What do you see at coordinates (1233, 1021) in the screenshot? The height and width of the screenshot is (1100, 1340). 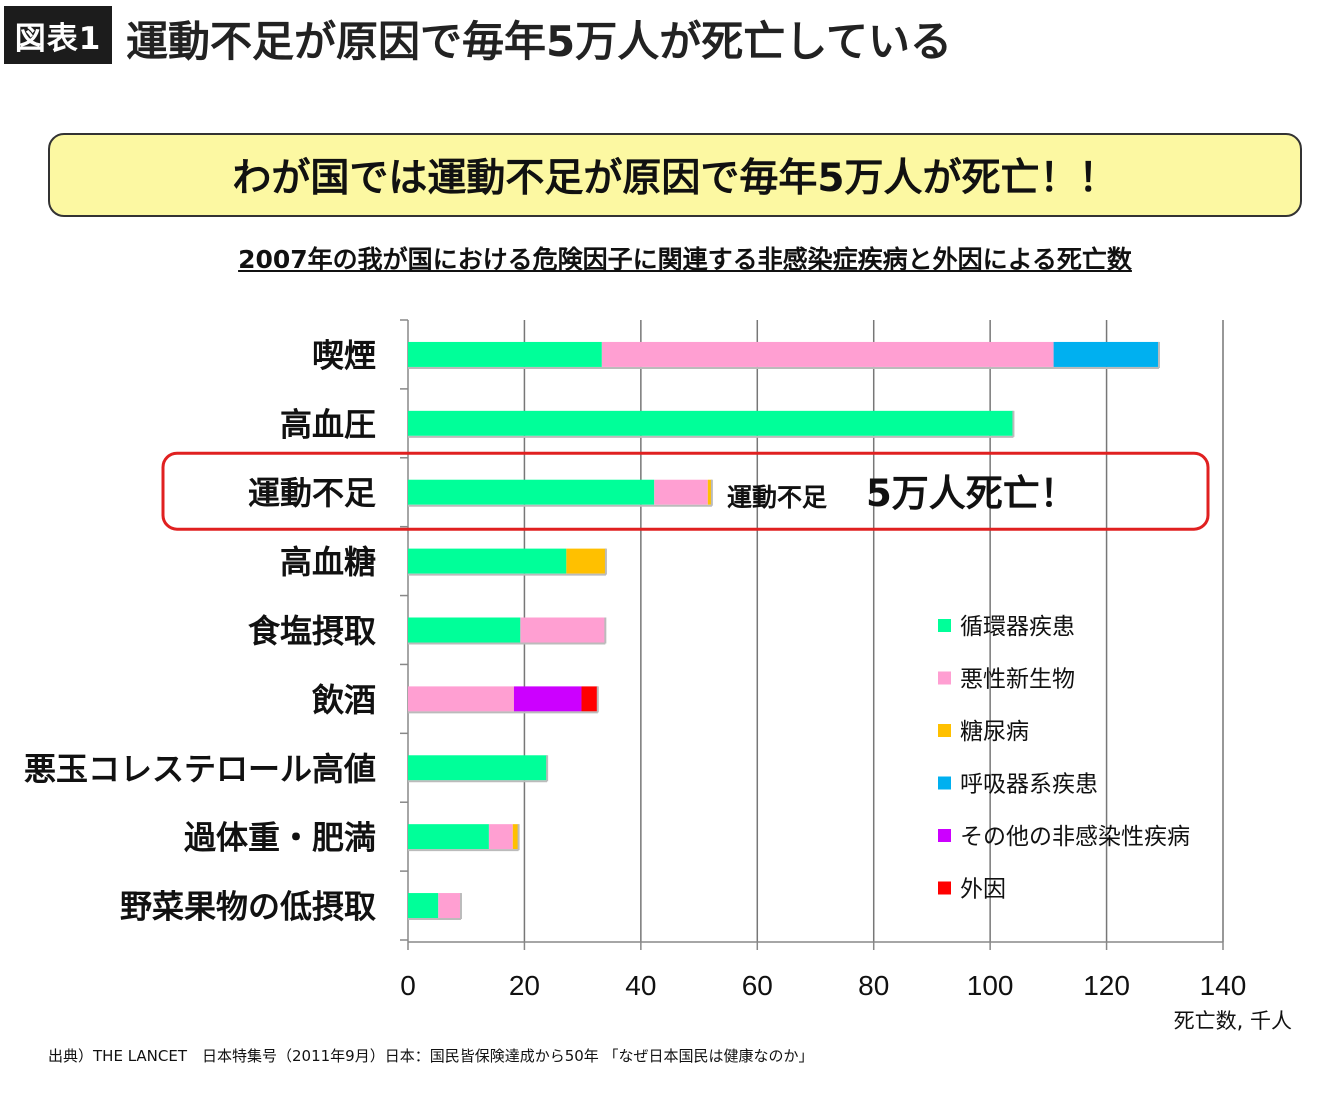 I see `x-axis-label: 死亡数, 千人` at bounding box center [1233, 1021].